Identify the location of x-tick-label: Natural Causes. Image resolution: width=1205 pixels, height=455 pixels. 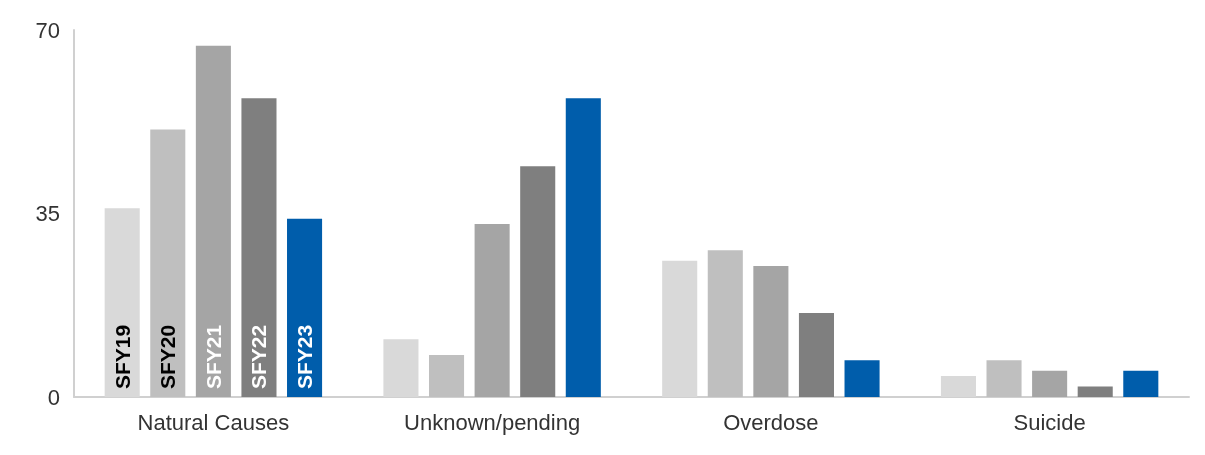
(213, 422).